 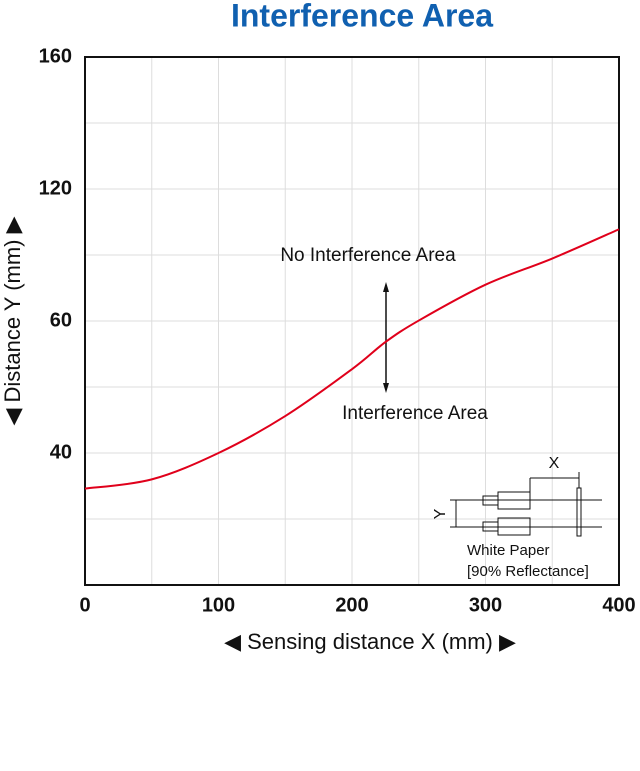 What do you see at coordinates (528, 571) in the screenshot?
I see `inset-label: [90% Reflectance]` at bounding box center [528, 571].